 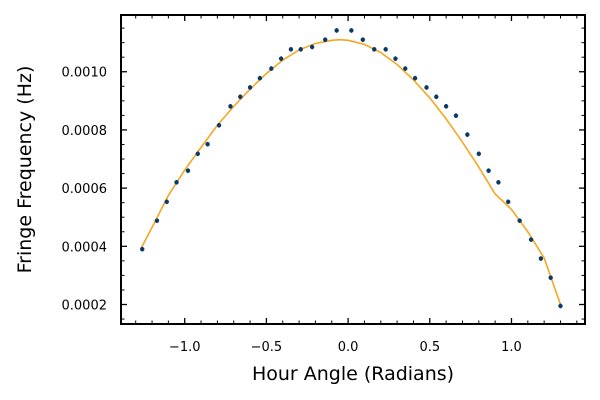 I want to click on x-axis-title: Hour Angle (Radians), so click(x=353, y=374).